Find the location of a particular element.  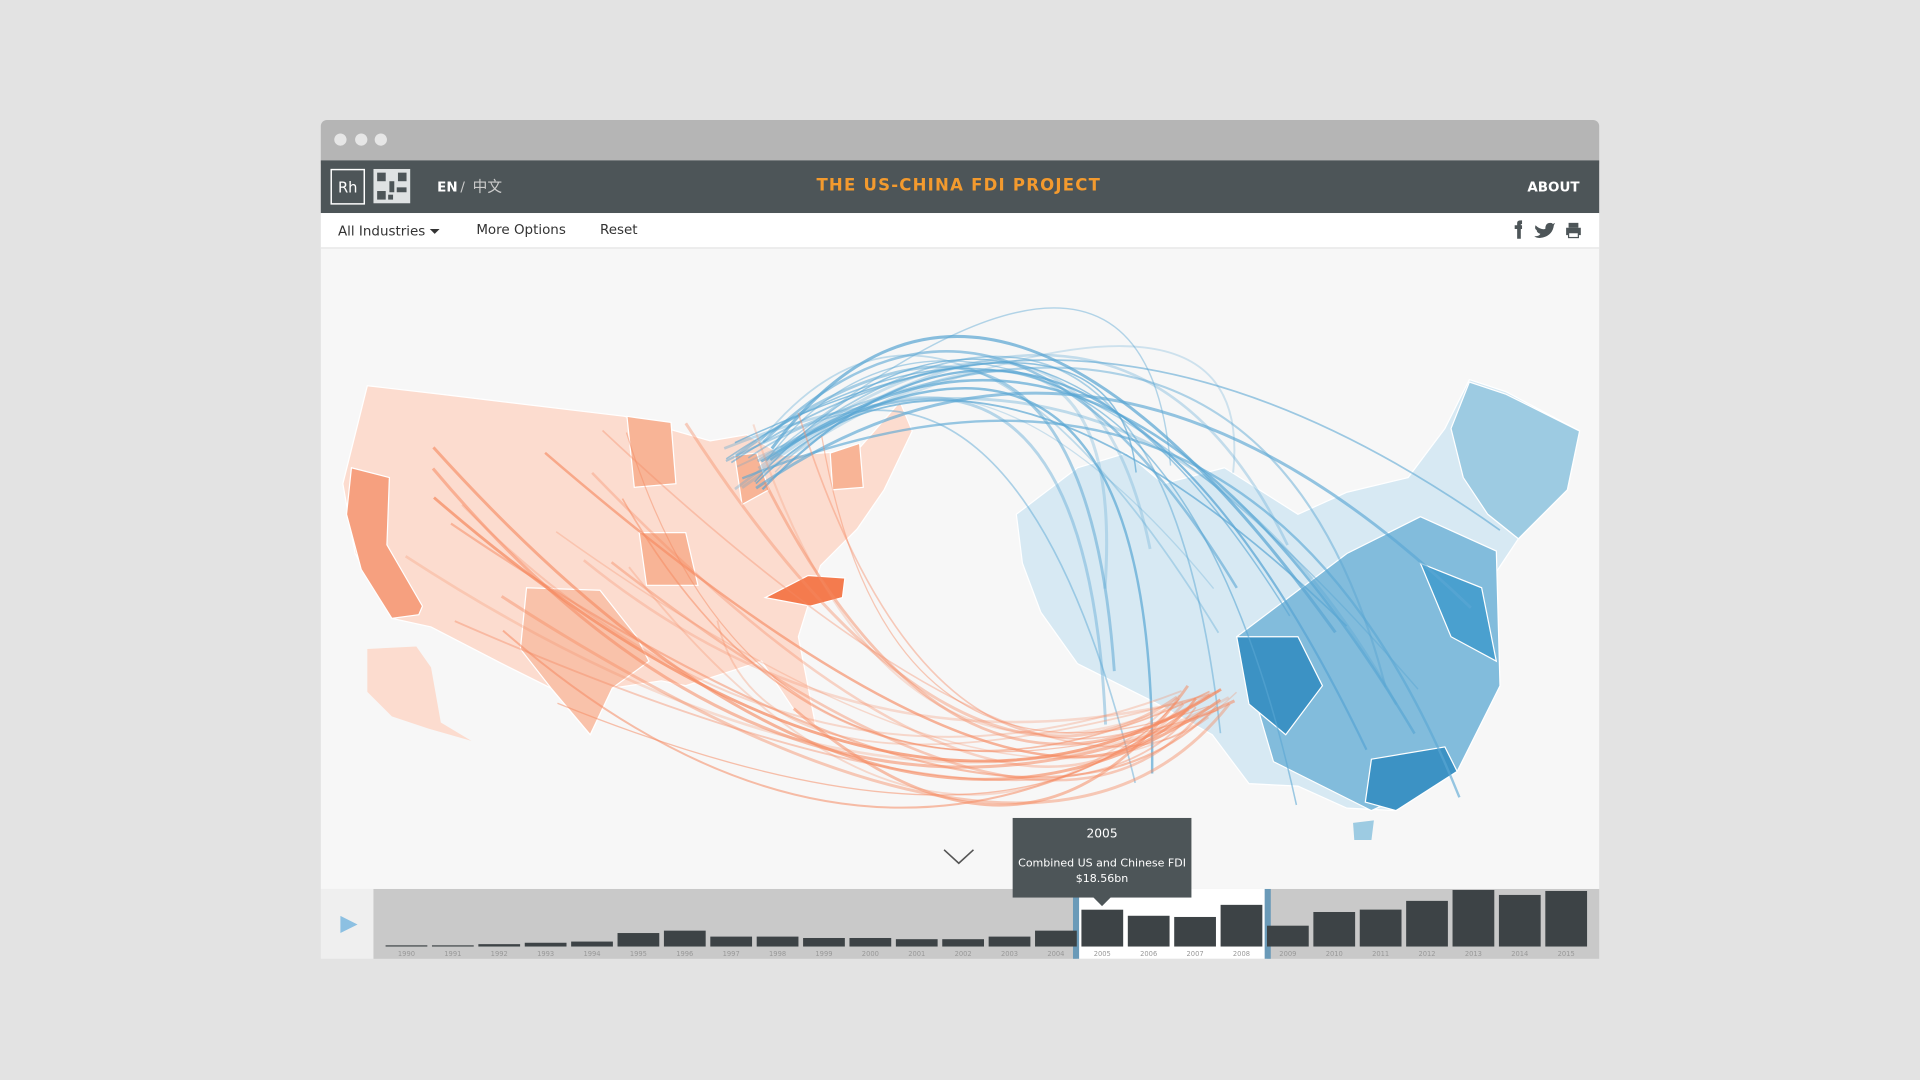

qr-code is located at coordinates (392, 186).